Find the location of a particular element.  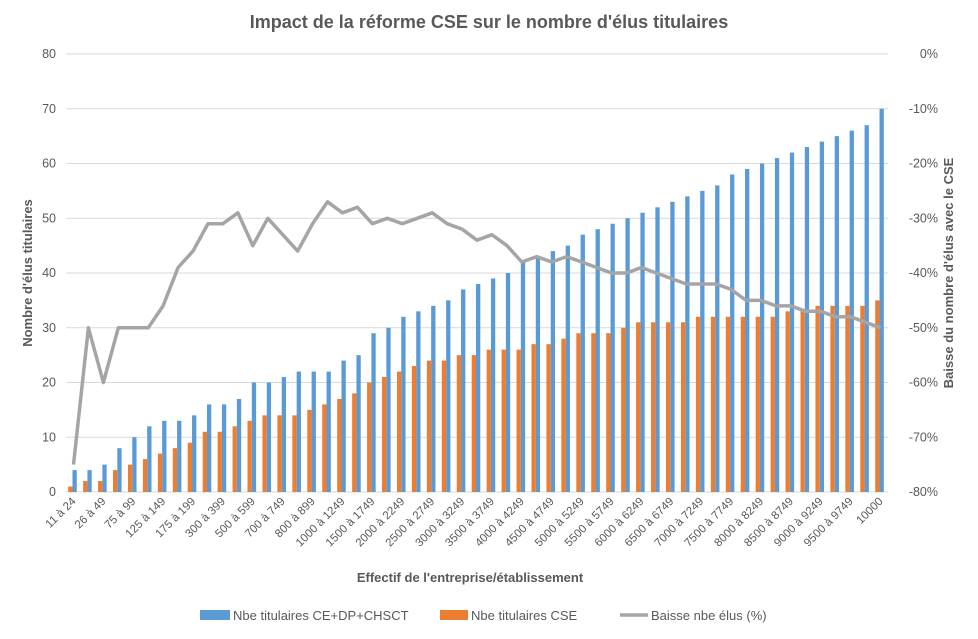

y2-tick-label: -10% is located at coordinates (923, 109).